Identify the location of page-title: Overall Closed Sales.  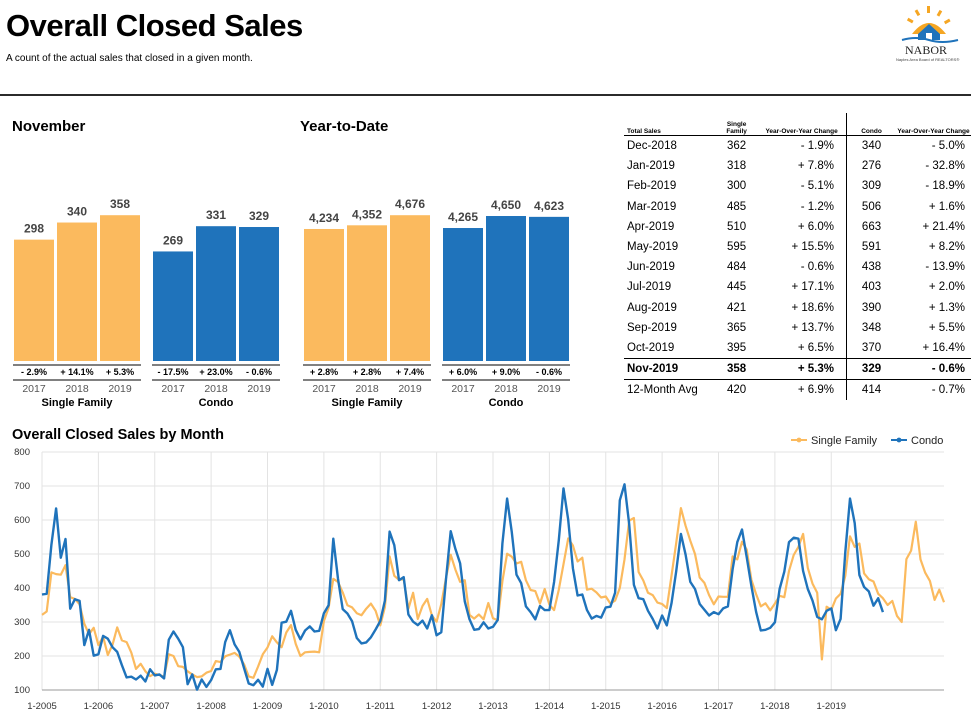
(154, 25).